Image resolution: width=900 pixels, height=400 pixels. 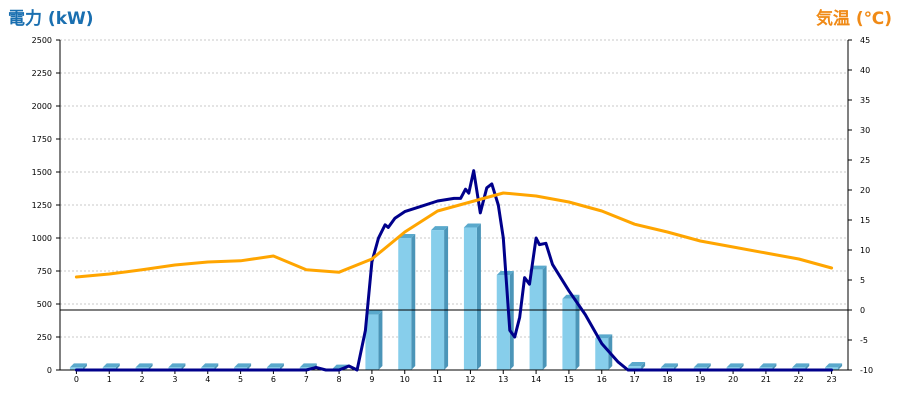 What do you see at coordinates (42, 172) in the screenshot?
I see `left-tick-label: 1500` at bounding box center [42, 172].